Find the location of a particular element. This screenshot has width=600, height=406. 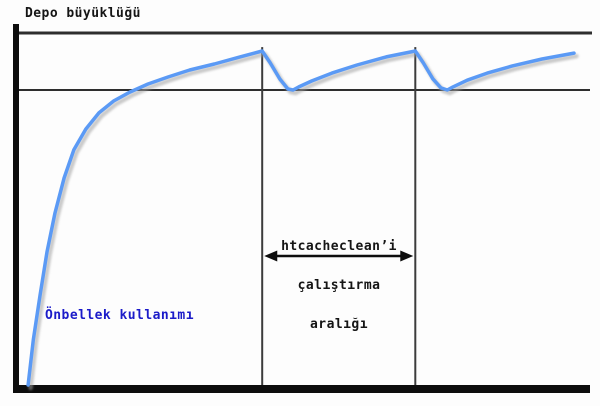

interval-arrow-right-head-icon is located at coordinates (407, 256).